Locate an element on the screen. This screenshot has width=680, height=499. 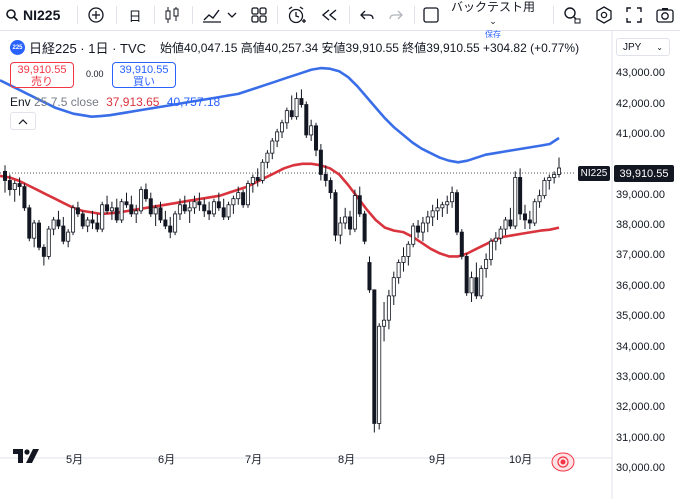
layout-button is located at coordinates (259, 15).